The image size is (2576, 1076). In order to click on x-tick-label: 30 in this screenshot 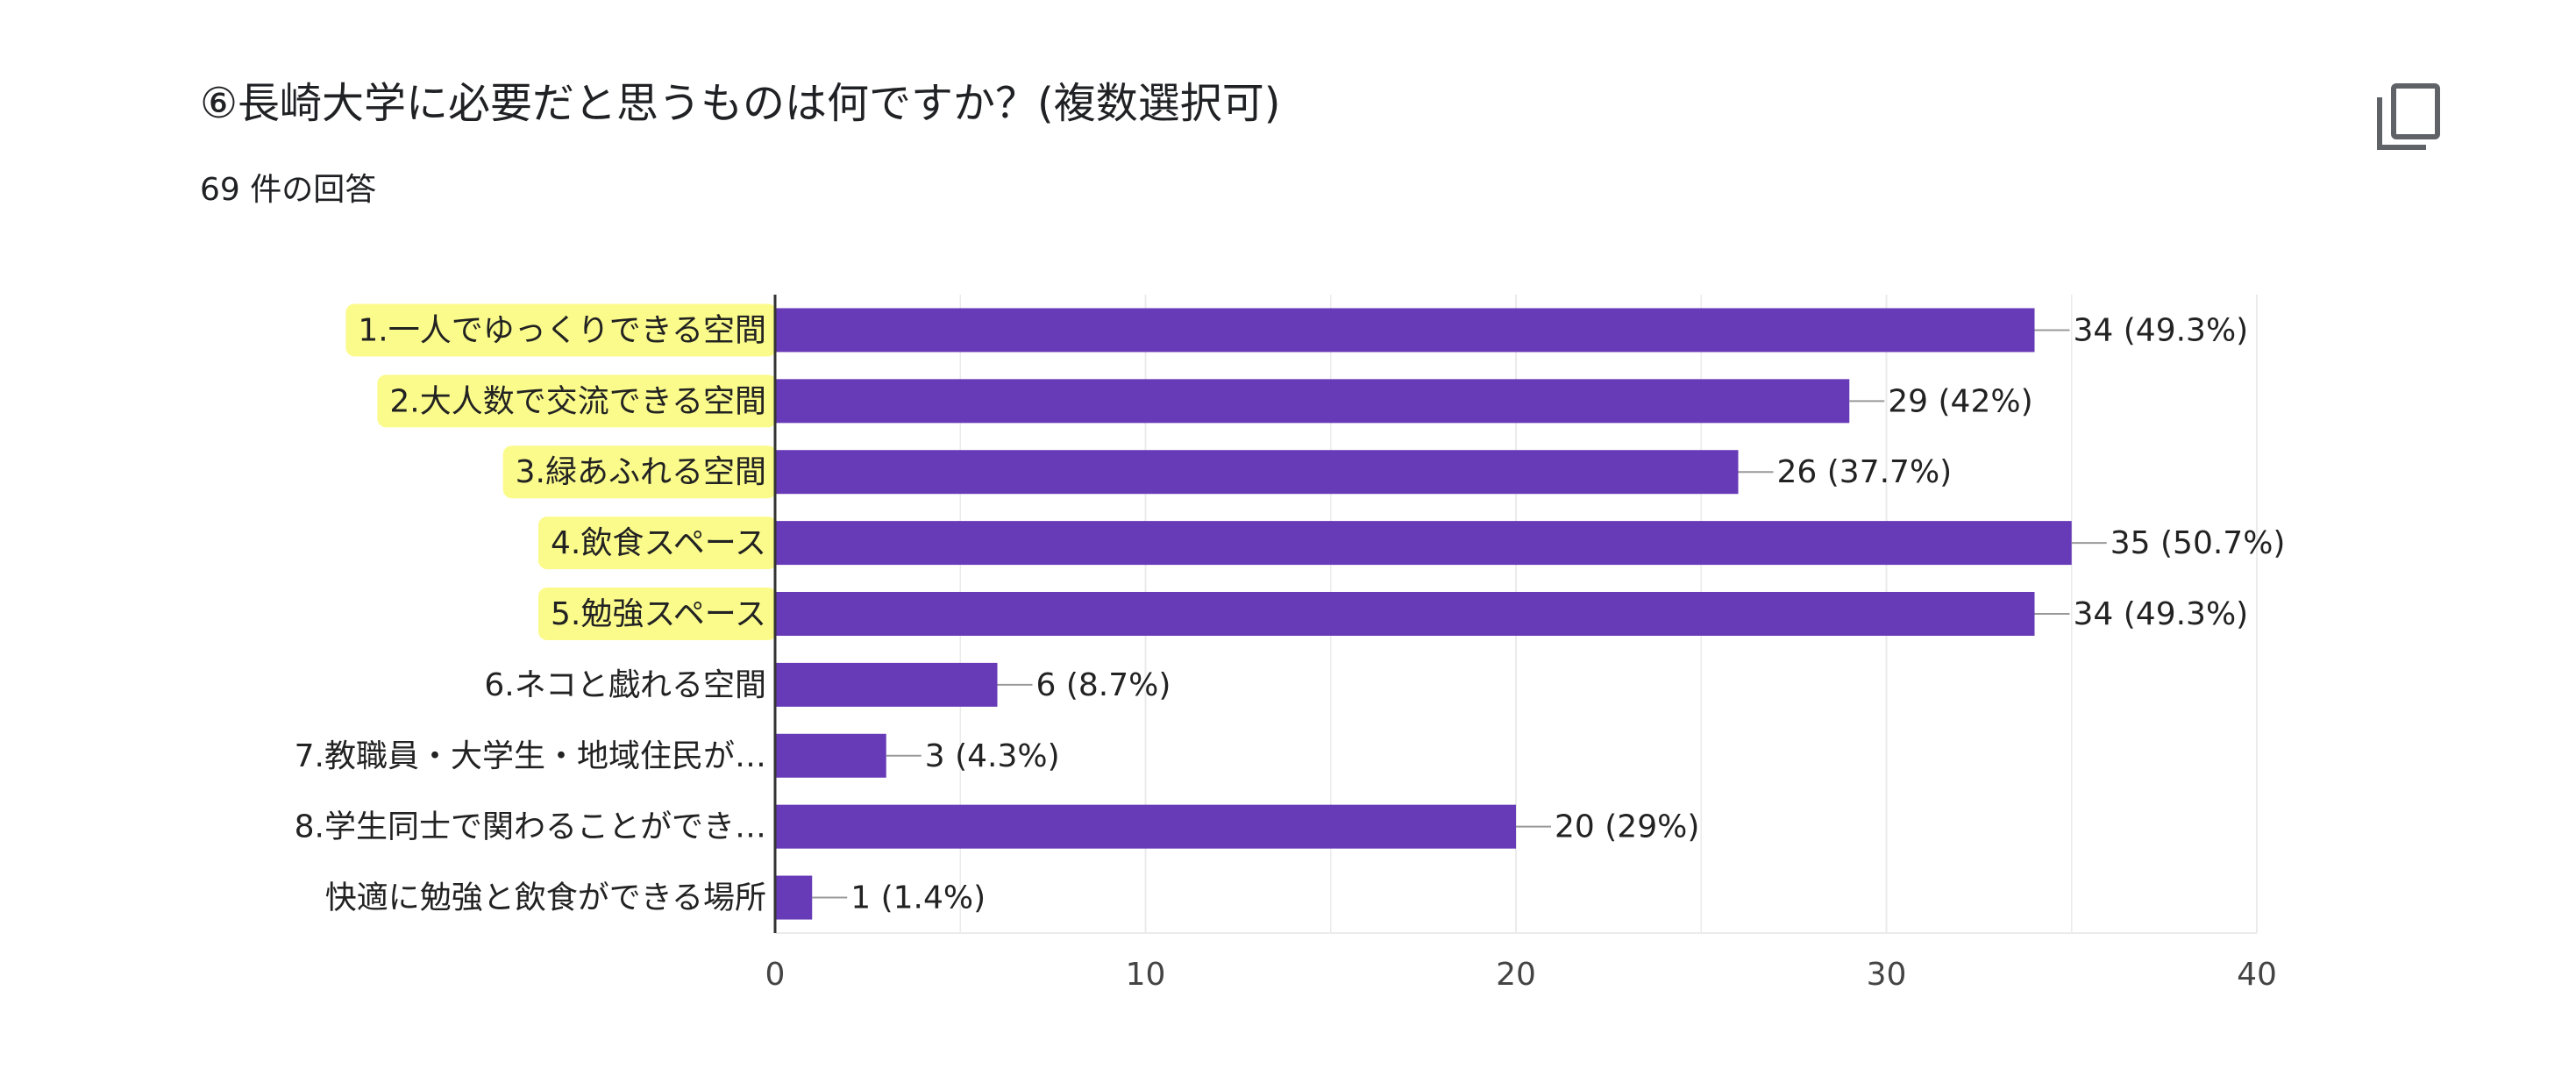, I will do `click(1887, 975)`.